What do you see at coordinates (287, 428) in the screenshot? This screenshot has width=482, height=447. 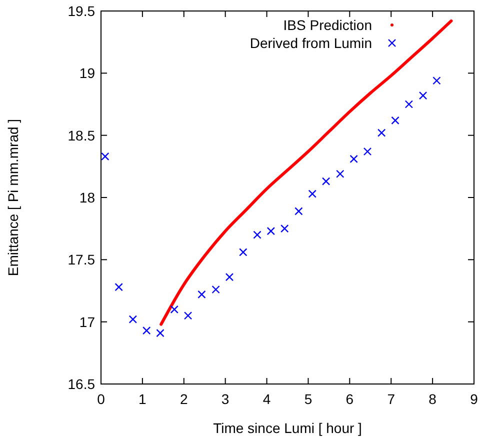 I see `x-axis-title: Time since Lumi [ hour ]` at bounding box center [287, 428].